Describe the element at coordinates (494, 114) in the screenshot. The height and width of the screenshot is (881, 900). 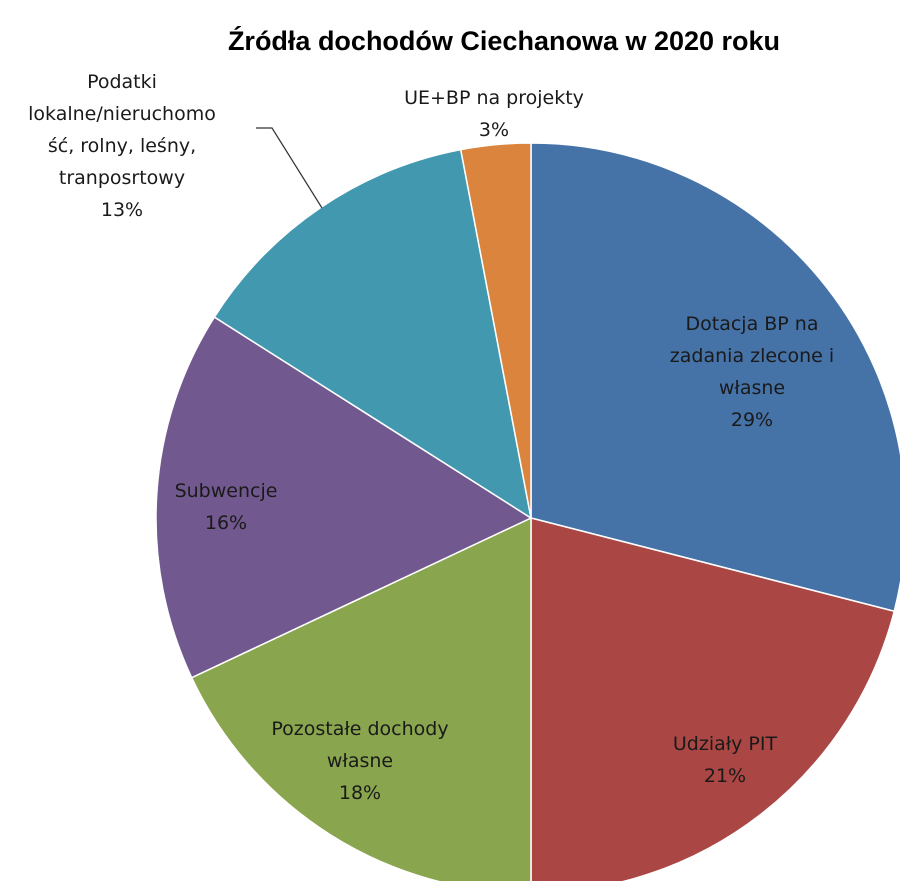
I see `slice-label: UE+BP na projekty 3%` at that location.